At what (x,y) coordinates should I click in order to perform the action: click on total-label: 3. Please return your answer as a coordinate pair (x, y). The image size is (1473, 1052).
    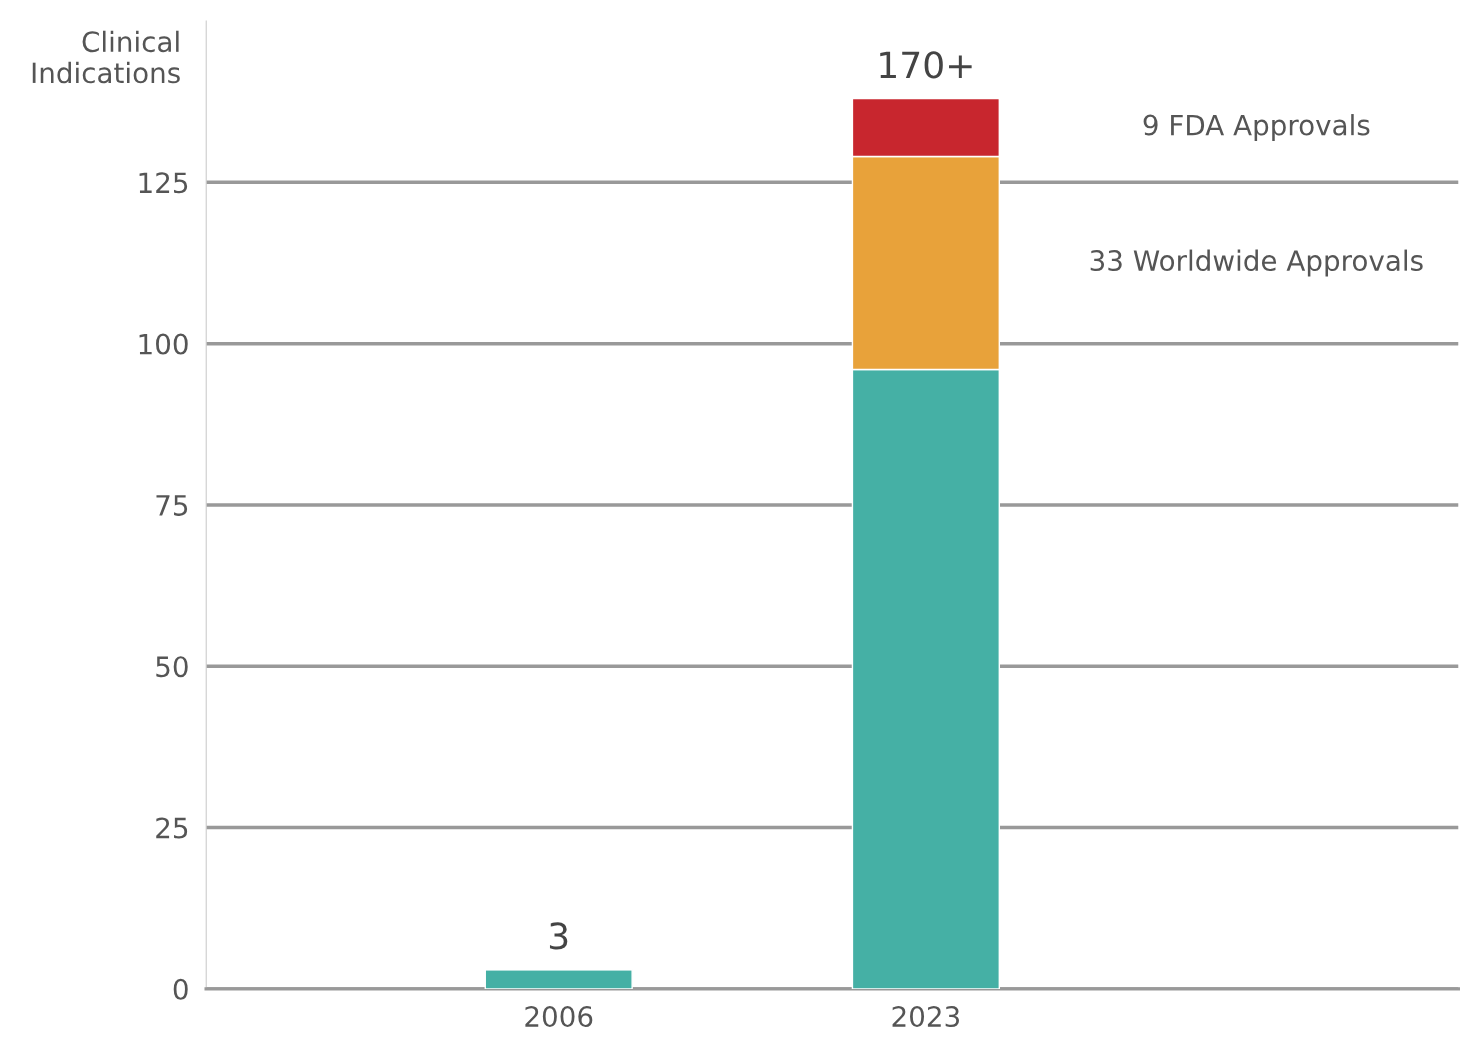
    Looking at the image, I should click on (558, 936).